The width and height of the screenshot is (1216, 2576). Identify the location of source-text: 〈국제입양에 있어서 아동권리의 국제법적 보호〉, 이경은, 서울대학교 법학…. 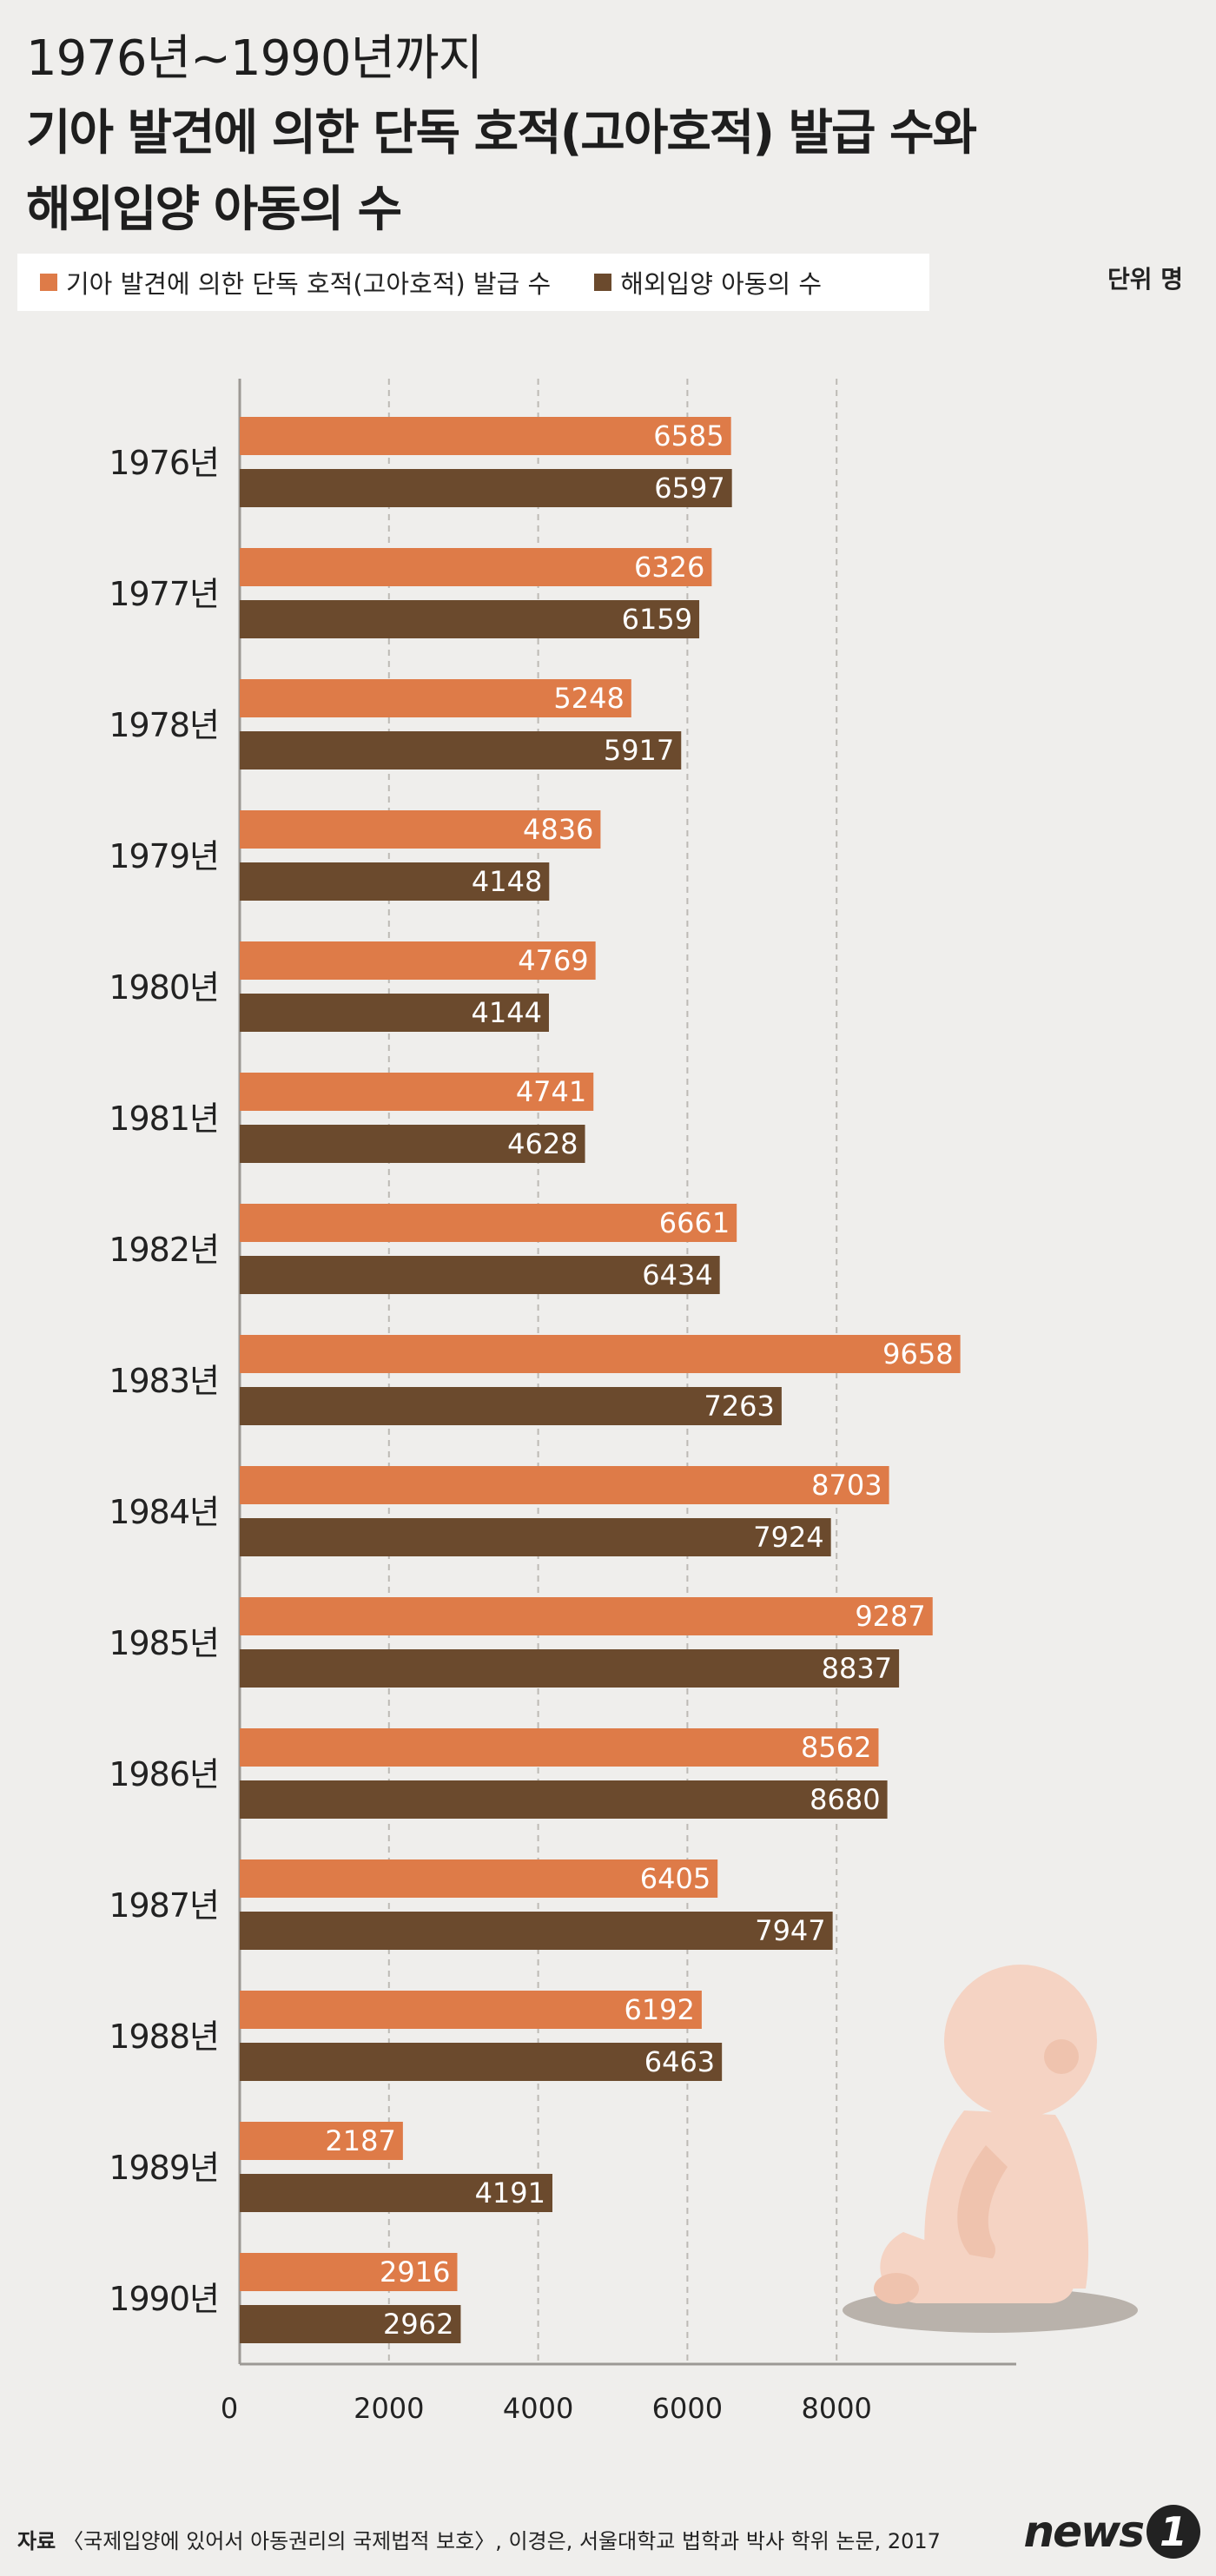
(502, 2541).